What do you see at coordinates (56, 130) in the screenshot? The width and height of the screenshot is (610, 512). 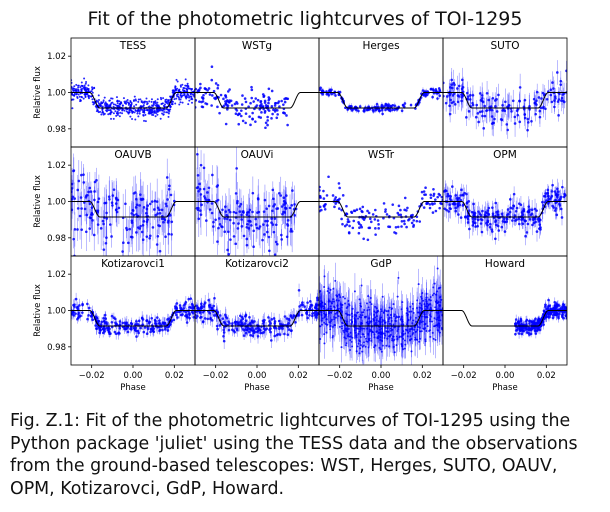 I see `y-tick-label: 0.98` at bounding box center [56, 130].